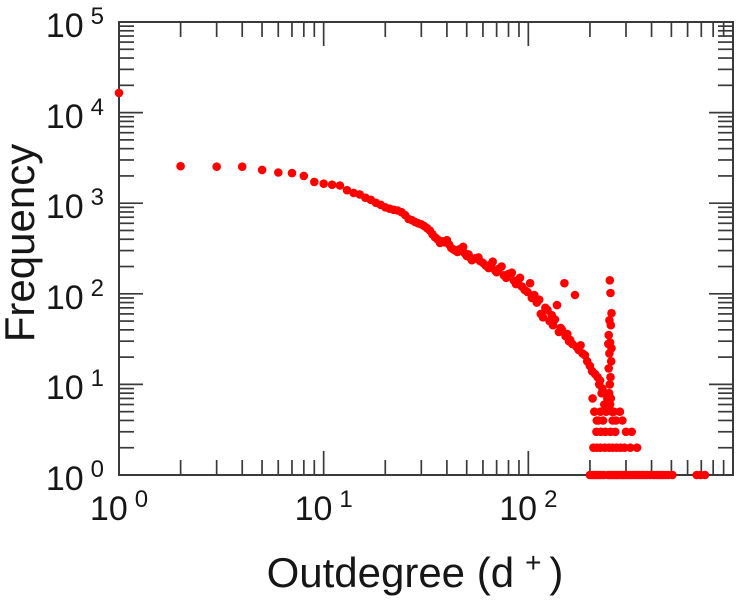 This screenshot has width=749, height=600. Describe the element at coordinates (556, 572) in the screenshot. I see `x-axis-title-close: )` at that location.